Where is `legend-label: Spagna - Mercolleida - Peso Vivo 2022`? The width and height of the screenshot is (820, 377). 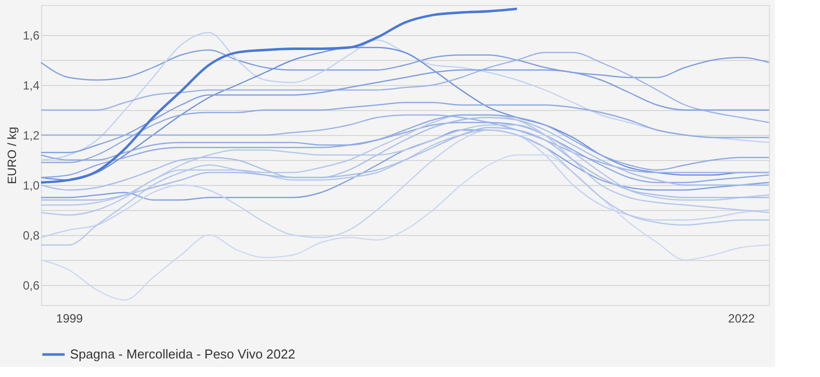 legend-label: Spagna - Mercolleida - Peso Vivo 2022 is located at coordinates (183, 354).